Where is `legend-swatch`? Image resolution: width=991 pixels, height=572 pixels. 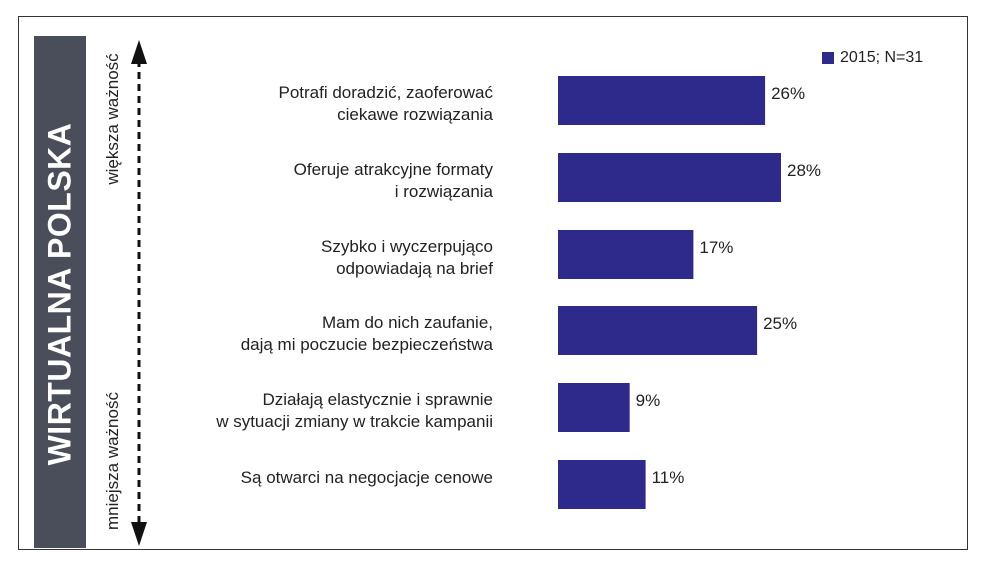 legend-swatch is located at coordinates (828, 58).